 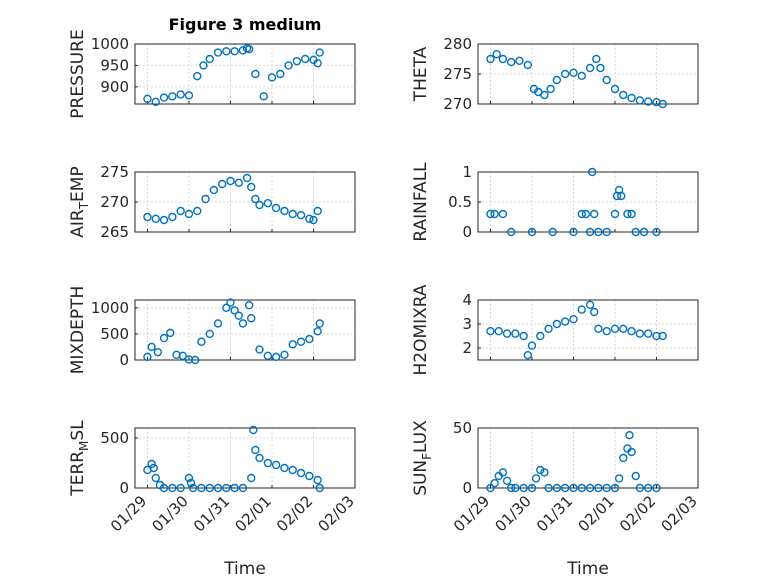 I want to click on y-axis-label: TERRMSL, so click(x=79, y=458).